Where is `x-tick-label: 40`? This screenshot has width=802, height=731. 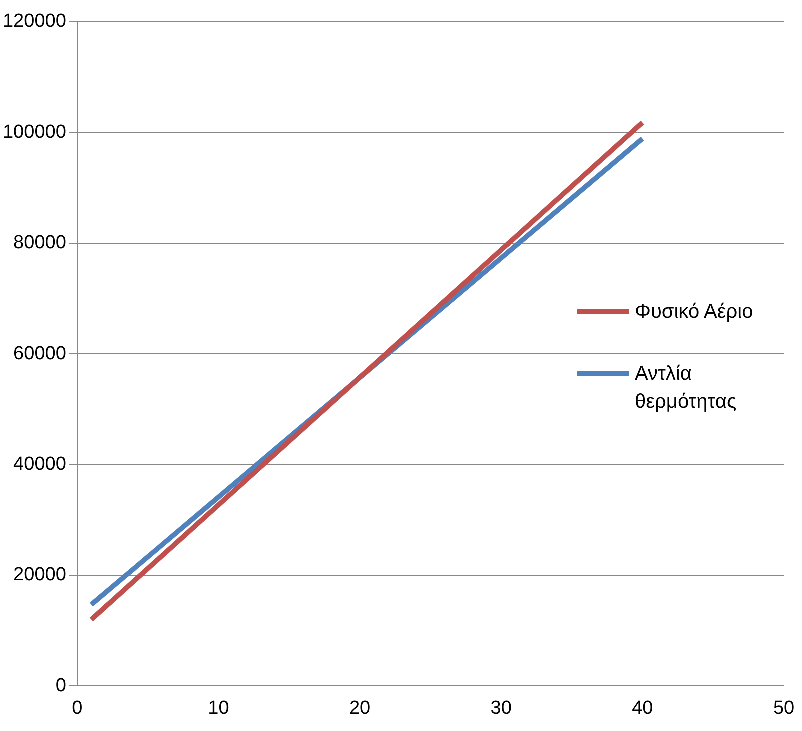
x-tick-label: 40 is located at coordinates (643, 708).